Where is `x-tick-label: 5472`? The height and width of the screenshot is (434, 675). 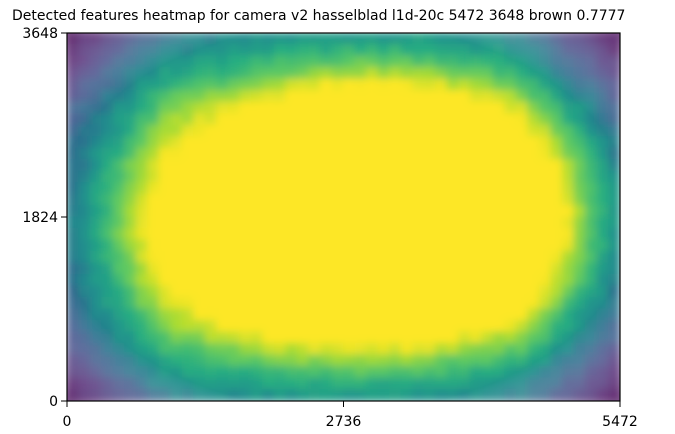
x-tick-label: 5472 is located at coordinates (620, 422).